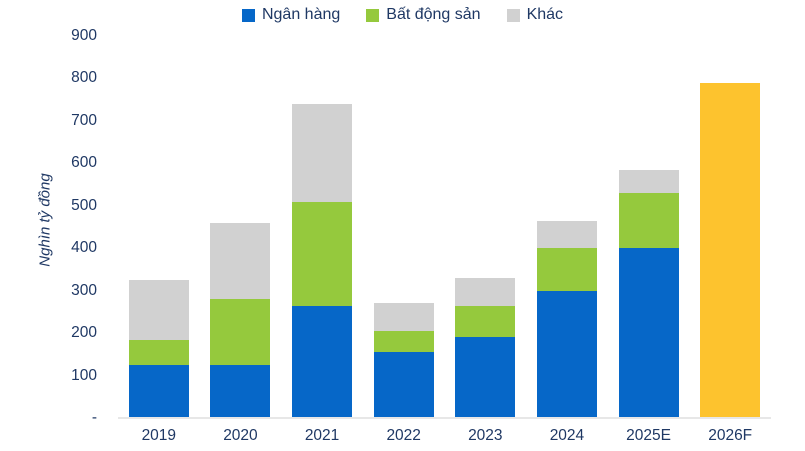 The image size is (805, 451). What do you see at coordinates (84, 78) in the screenshot?
I see `y-tick-label: 800` at bounding box center [84, 78].